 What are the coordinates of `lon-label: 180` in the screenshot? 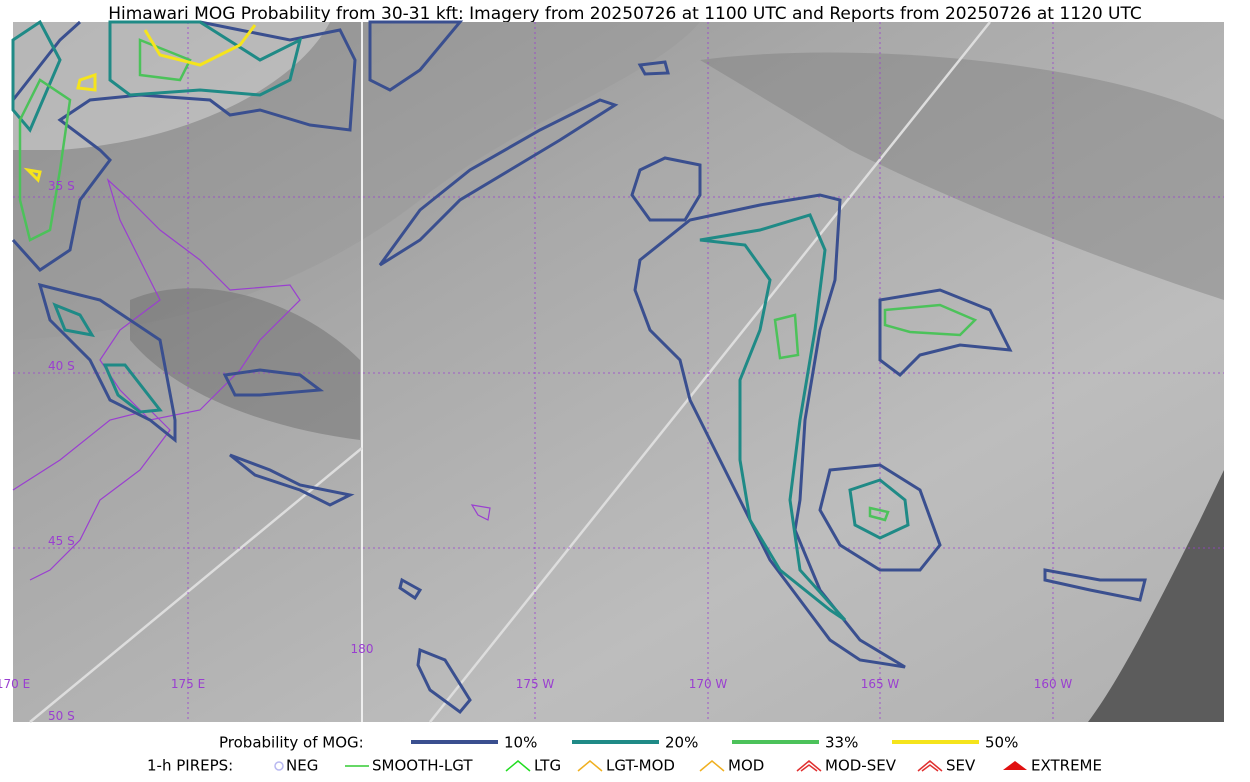 It's located at (362, 649).